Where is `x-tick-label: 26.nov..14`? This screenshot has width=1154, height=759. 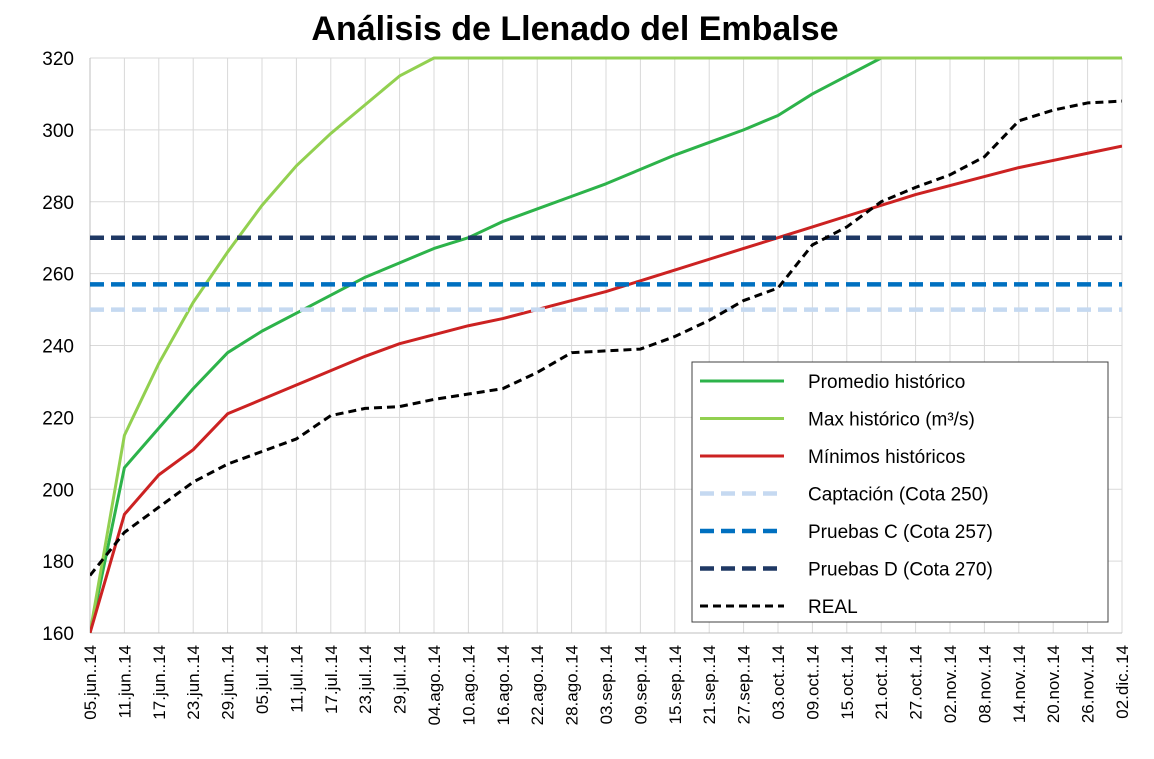 x-tick-label: 26.nov..14 is located at coordinates (1088, 684).